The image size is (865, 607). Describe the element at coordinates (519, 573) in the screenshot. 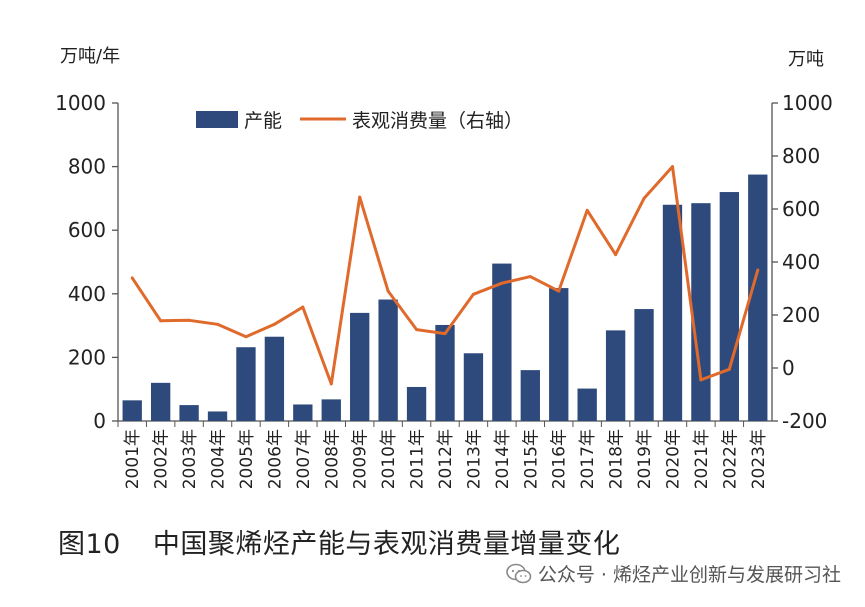

I see `wechat-icon` at that location.